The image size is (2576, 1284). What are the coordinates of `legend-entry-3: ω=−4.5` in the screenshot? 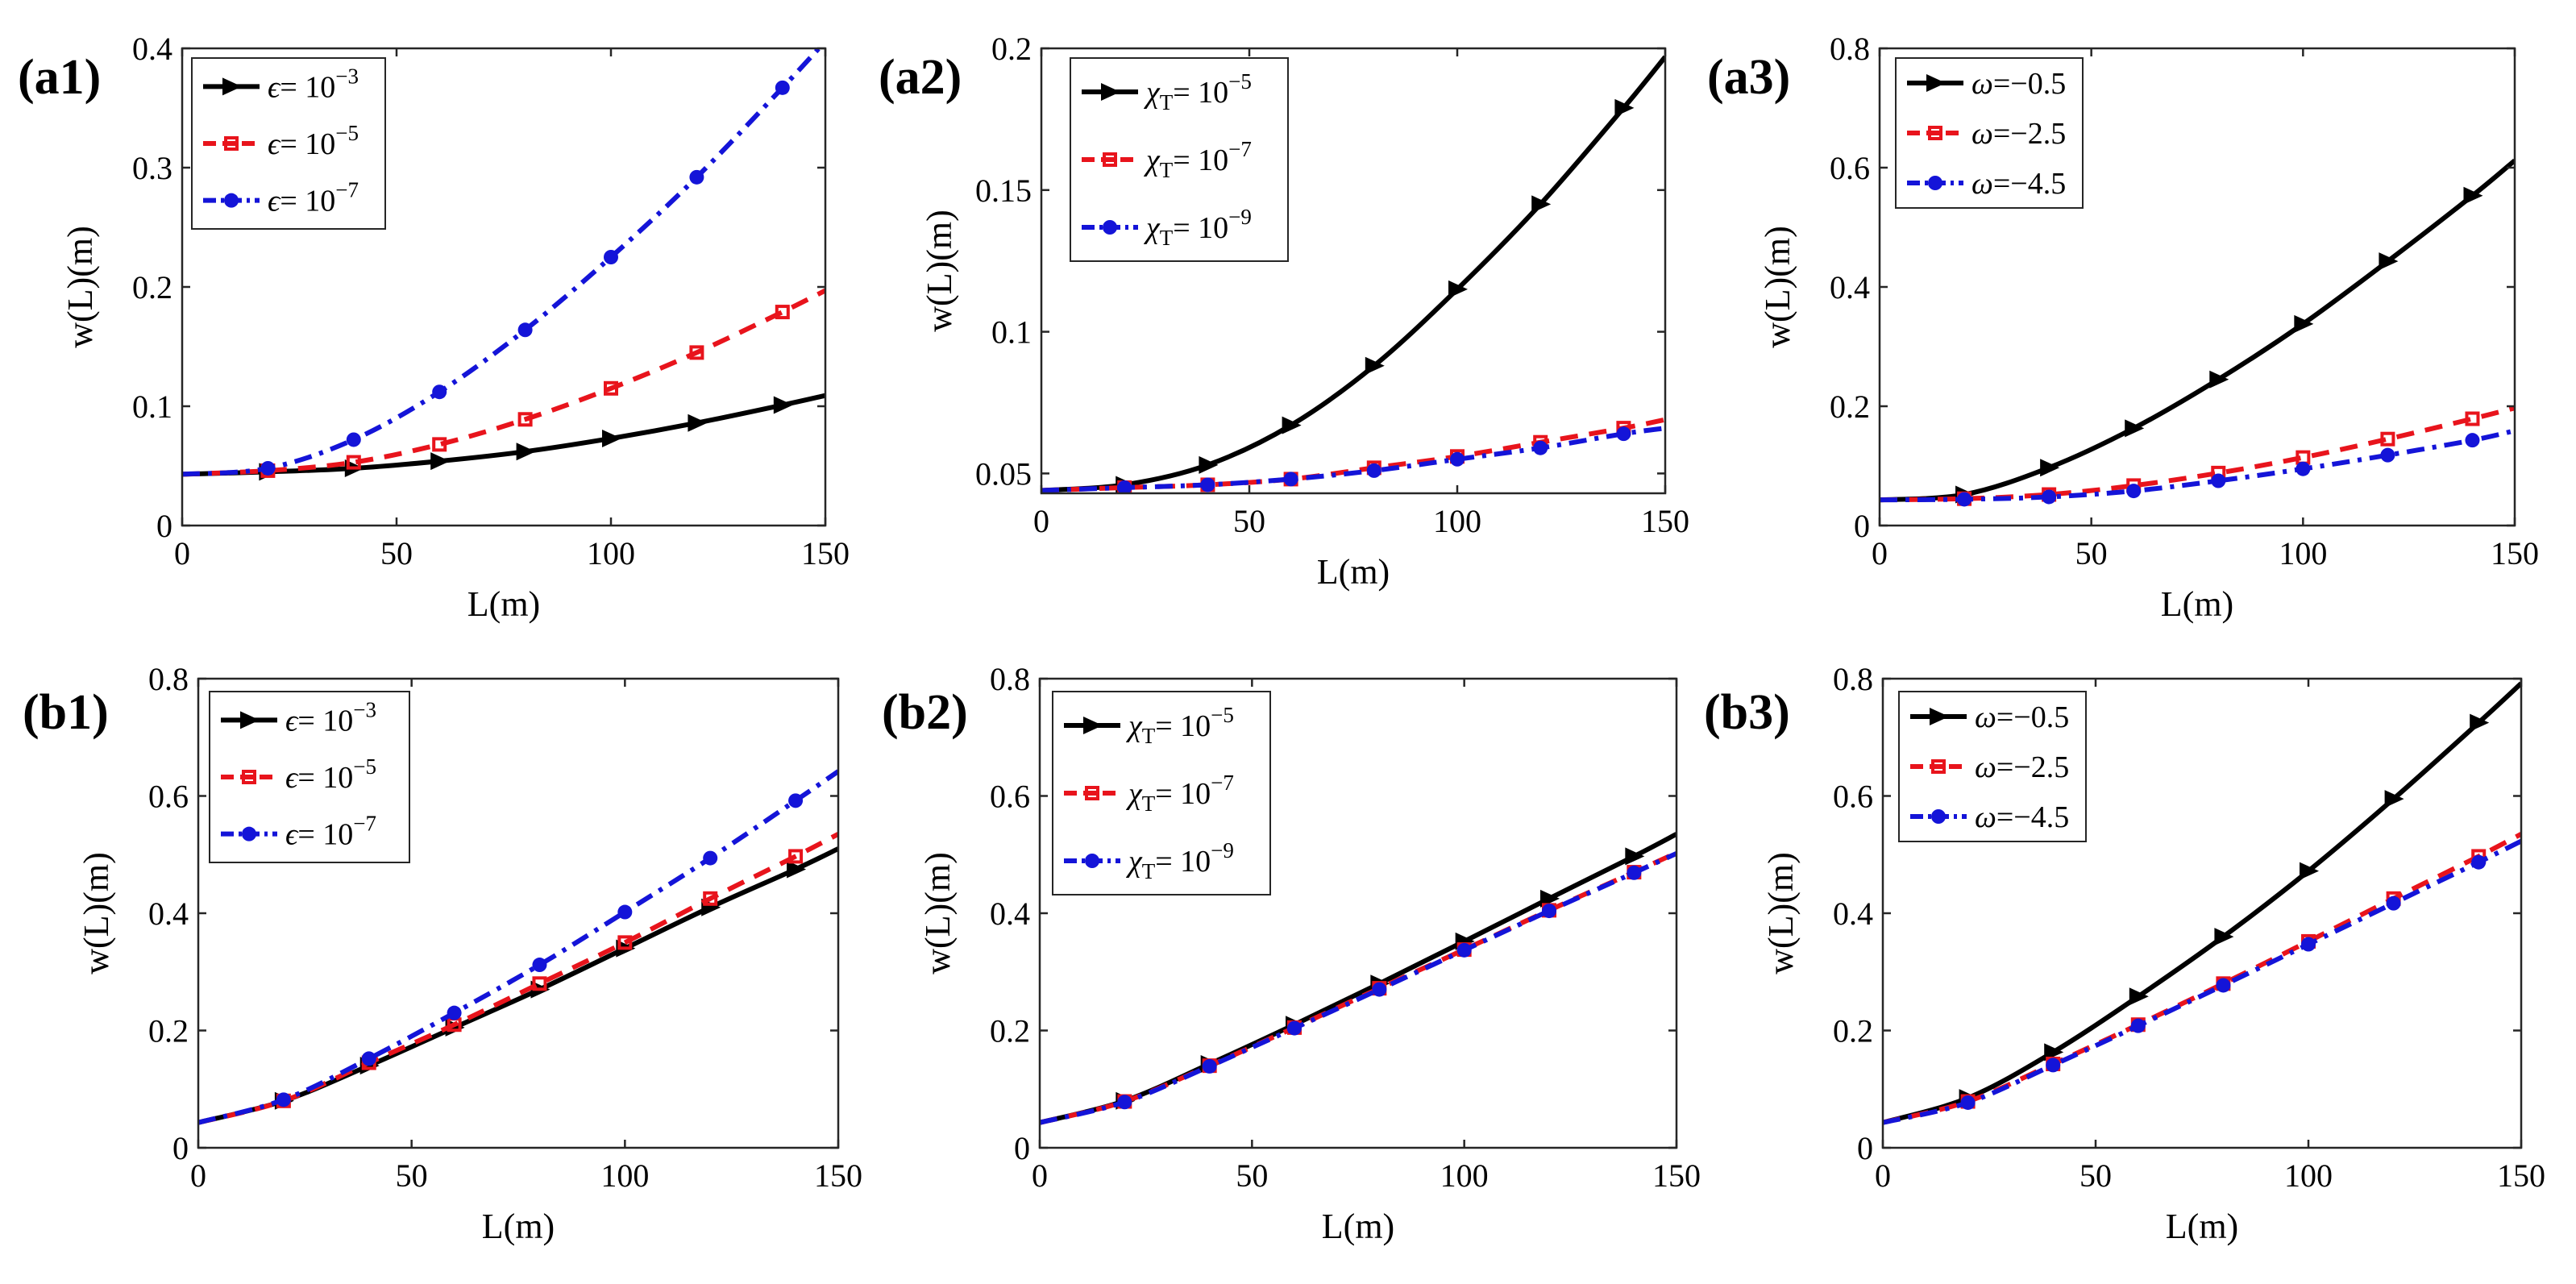 It's located at (2018, 184).